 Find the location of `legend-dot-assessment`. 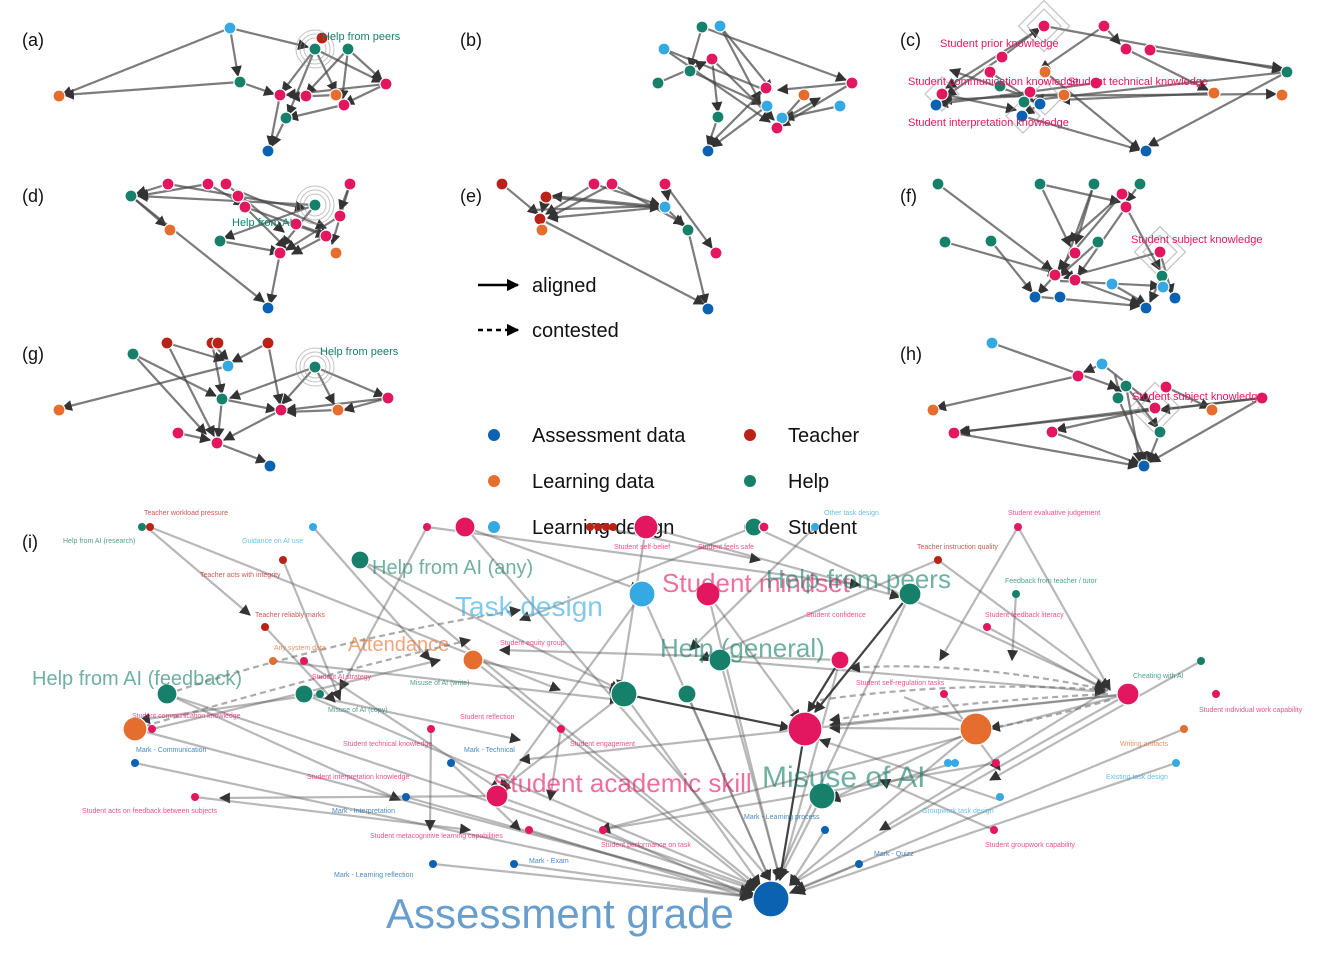

legend-dot-assessment is located at coordinates (494, 435).